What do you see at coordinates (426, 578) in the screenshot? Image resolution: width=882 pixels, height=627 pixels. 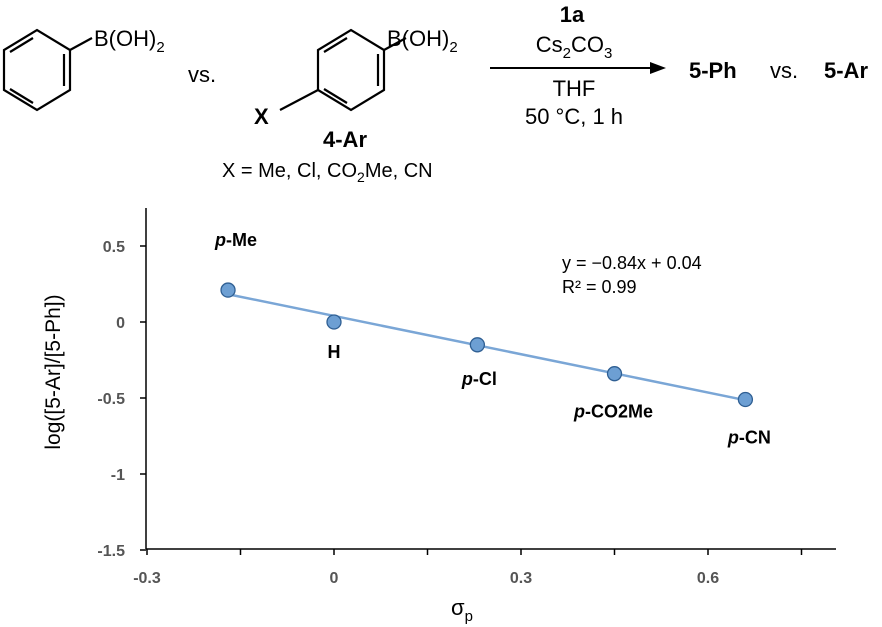 I see `x-tick-labels: -0.3 0 0.3 0.6` at bounding box center [426, 578].